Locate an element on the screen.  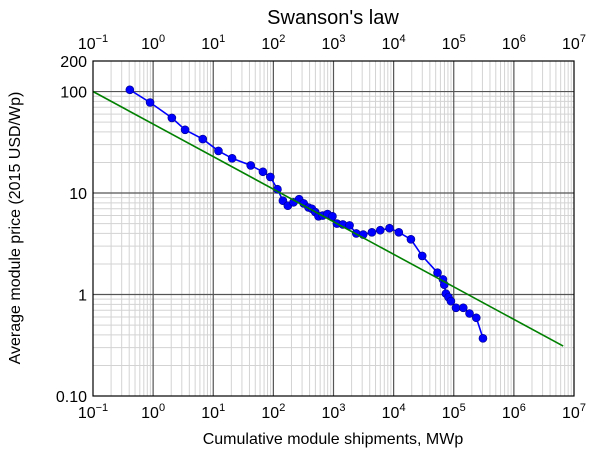
x-tick-label-top: 10⁵ is located at coordinates (454, 43).